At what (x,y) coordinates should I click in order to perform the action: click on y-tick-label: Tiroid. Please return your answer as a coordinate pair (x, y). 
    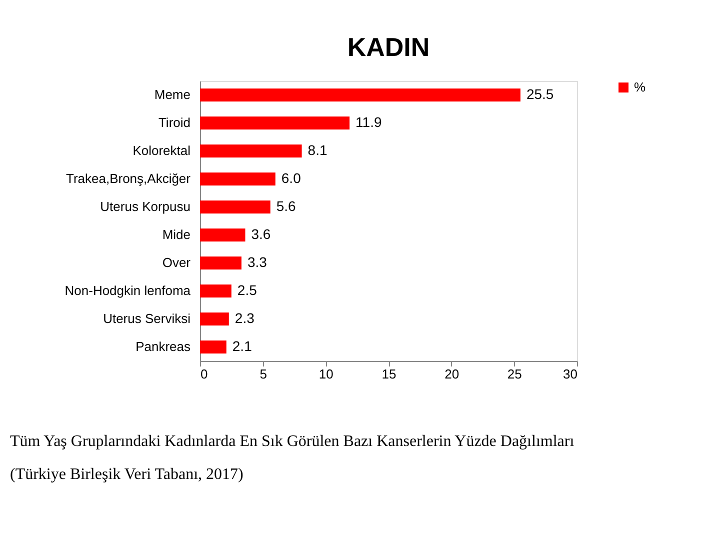
    Looking at the image, I should click on (174, 122).